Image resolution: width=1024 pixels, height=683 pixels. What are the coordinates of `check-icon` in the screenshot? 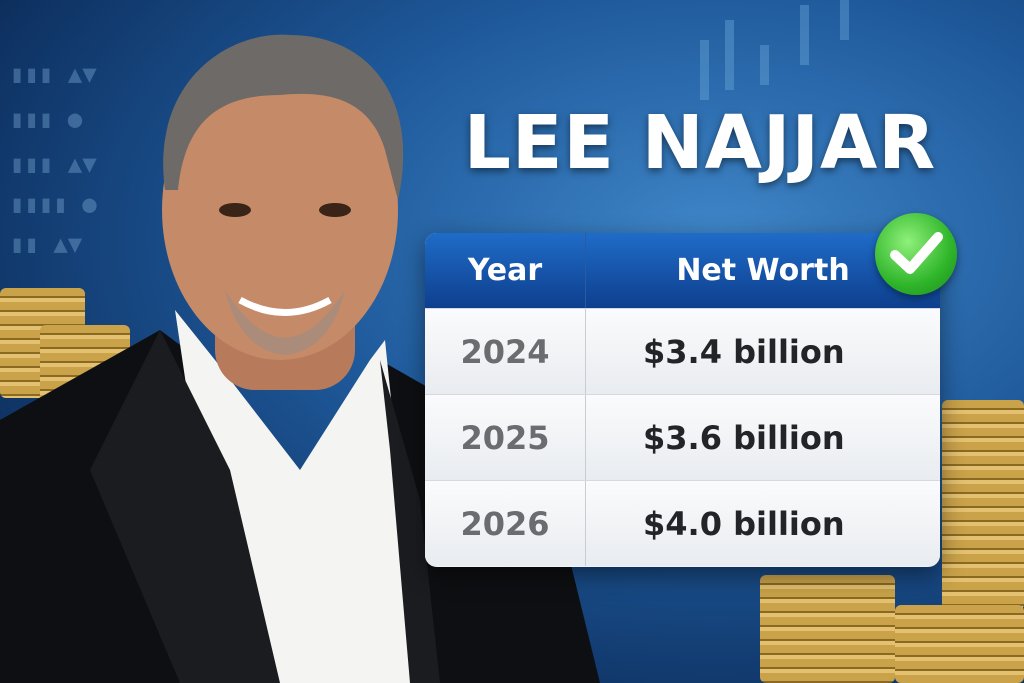 It's located at (916, 253).